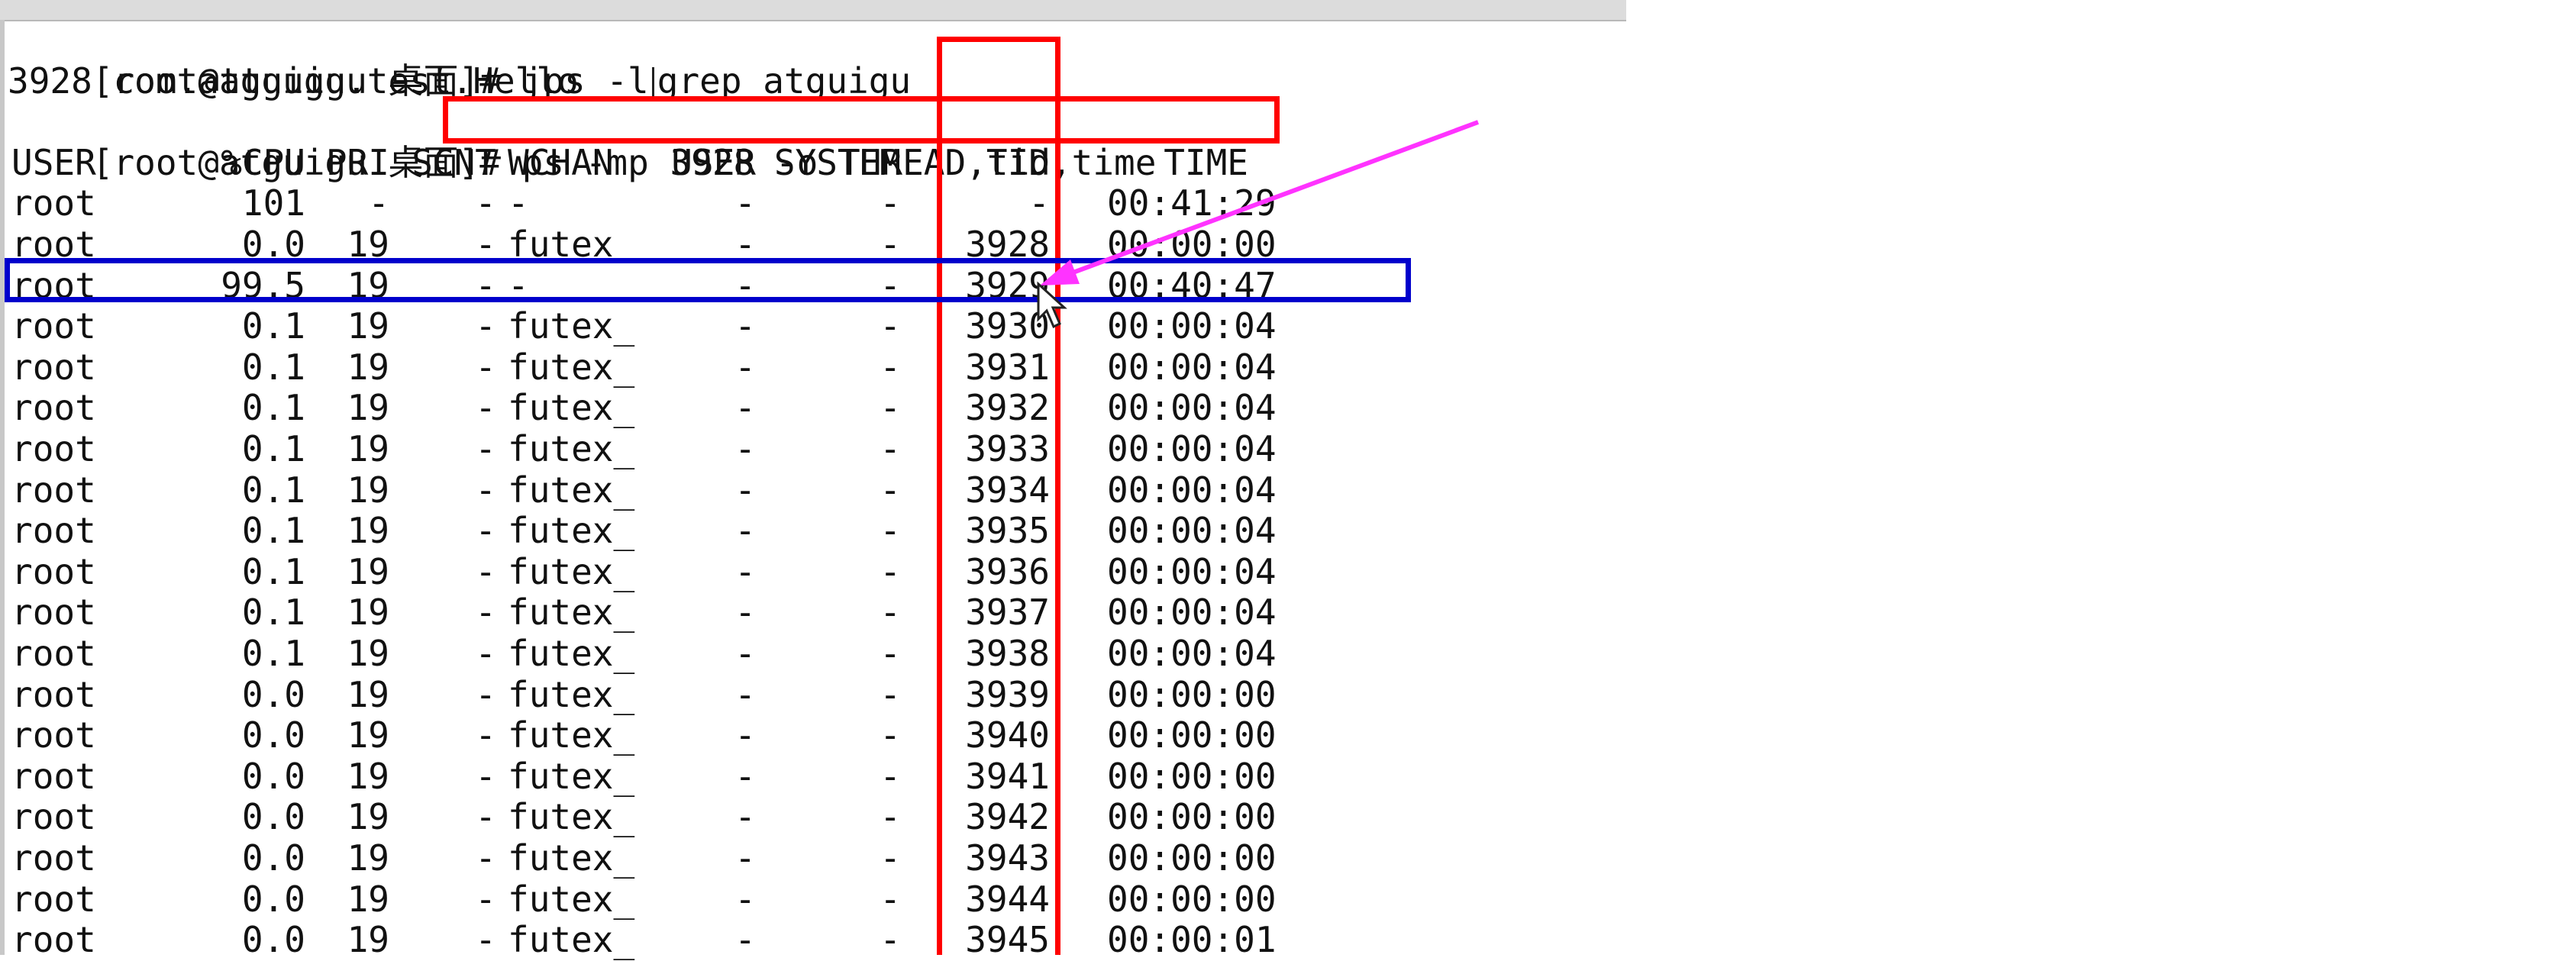  Describe the element at coordinates (813, 10) in the screenshot. I see `terminal-title-bar` at that location.